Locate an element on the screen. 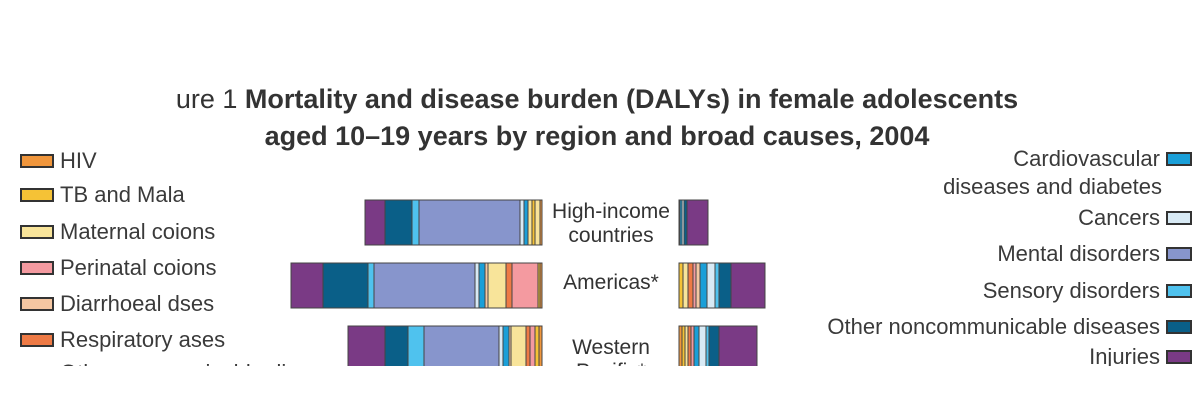 This screenshot has width=1194, height=404. legend-item-right: Cardiovascular is located at coordinates (1102, 158).